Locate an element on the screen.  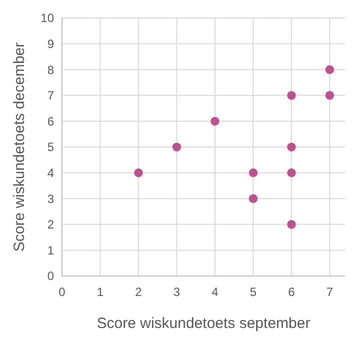
y-tick-label: 8 is located at coordinates (50, 69).